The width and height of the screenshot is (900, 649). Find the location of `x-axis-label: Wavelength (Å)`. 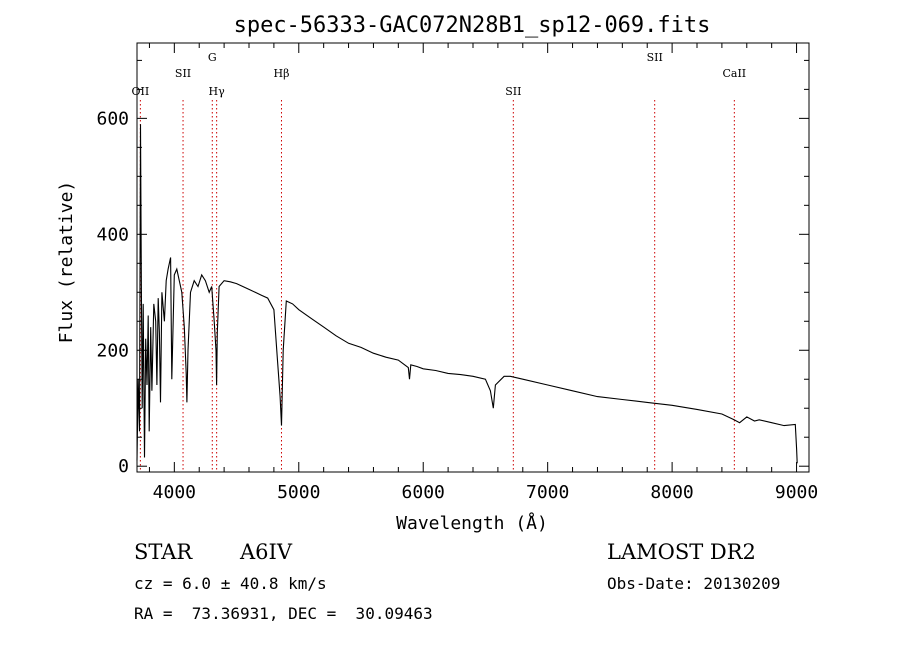

x-axis-label: Wavelength (Å) is located at coordinates (472, 523).